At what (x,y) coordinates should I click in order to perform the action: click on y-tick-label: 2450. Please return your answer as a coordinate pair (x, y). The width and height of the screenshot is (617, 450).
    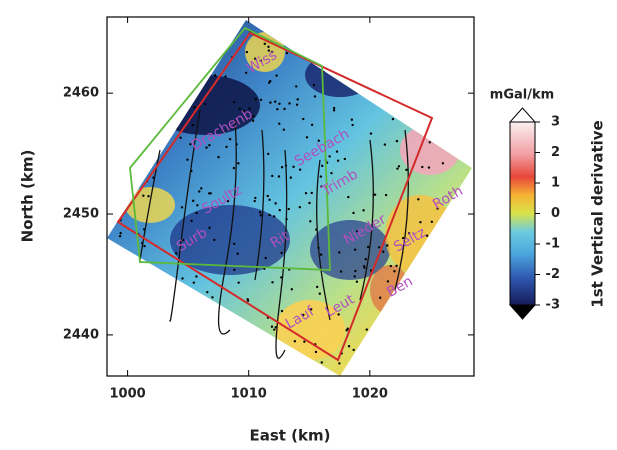
    Looking at the image, I should click on (81, 214).